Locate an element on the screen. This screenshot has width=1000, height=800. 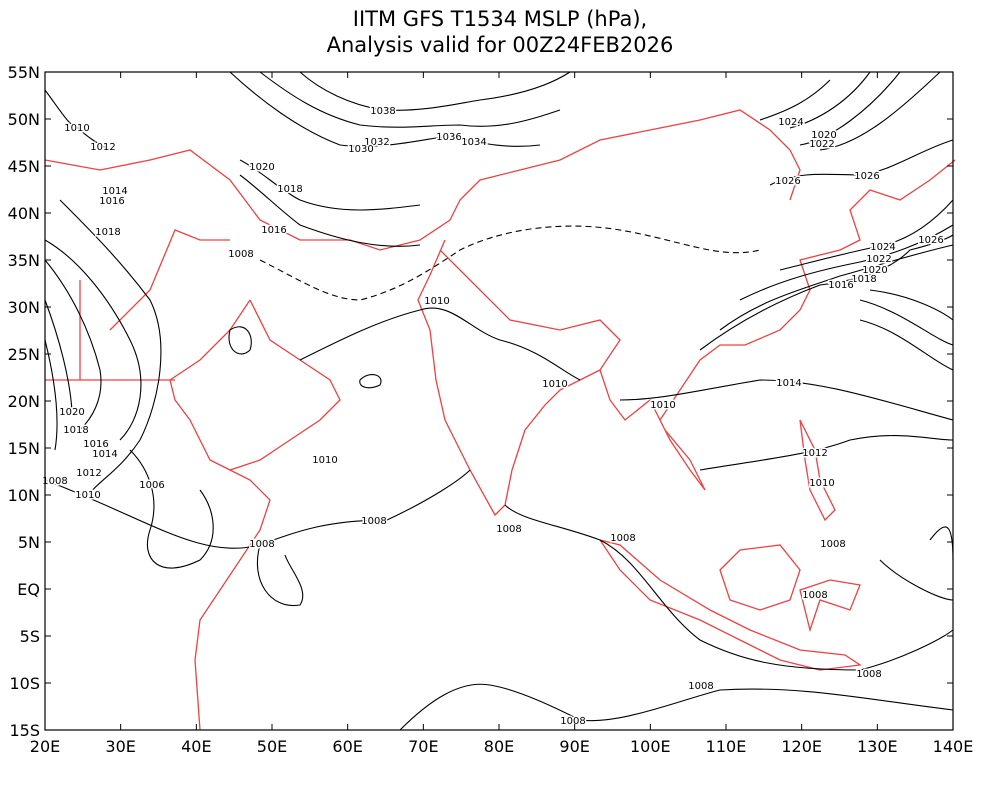
contour-label: 1036 is located at coordinates (448, 137).